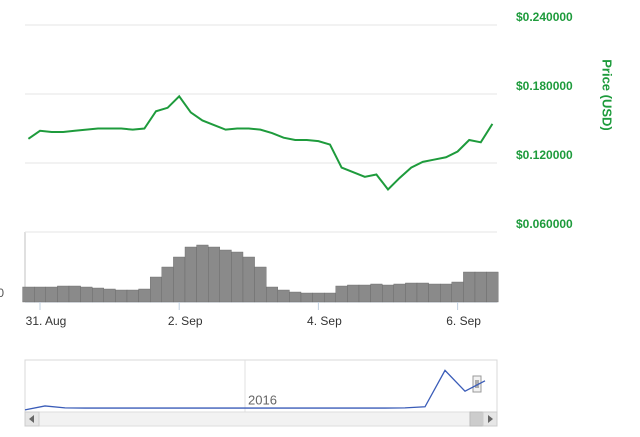  Describe the element at coordinates (477, 384) in the screenshot. I see `navigator-handle` at that location.